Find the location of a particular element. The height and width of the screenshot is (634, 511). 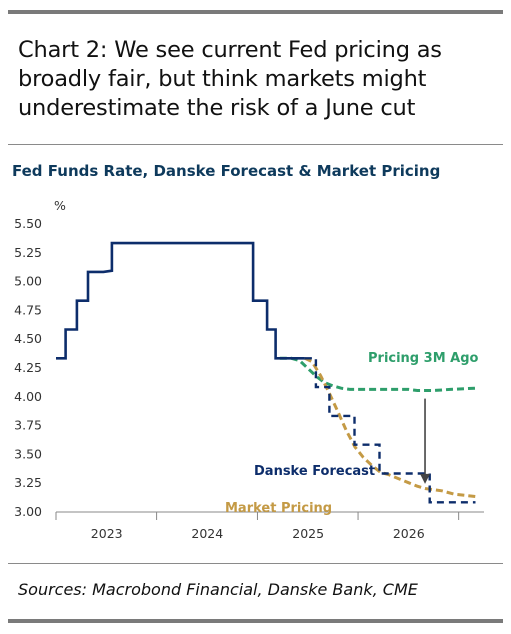

y-tick-label: 5.50 is located at coordinates (28, 223).